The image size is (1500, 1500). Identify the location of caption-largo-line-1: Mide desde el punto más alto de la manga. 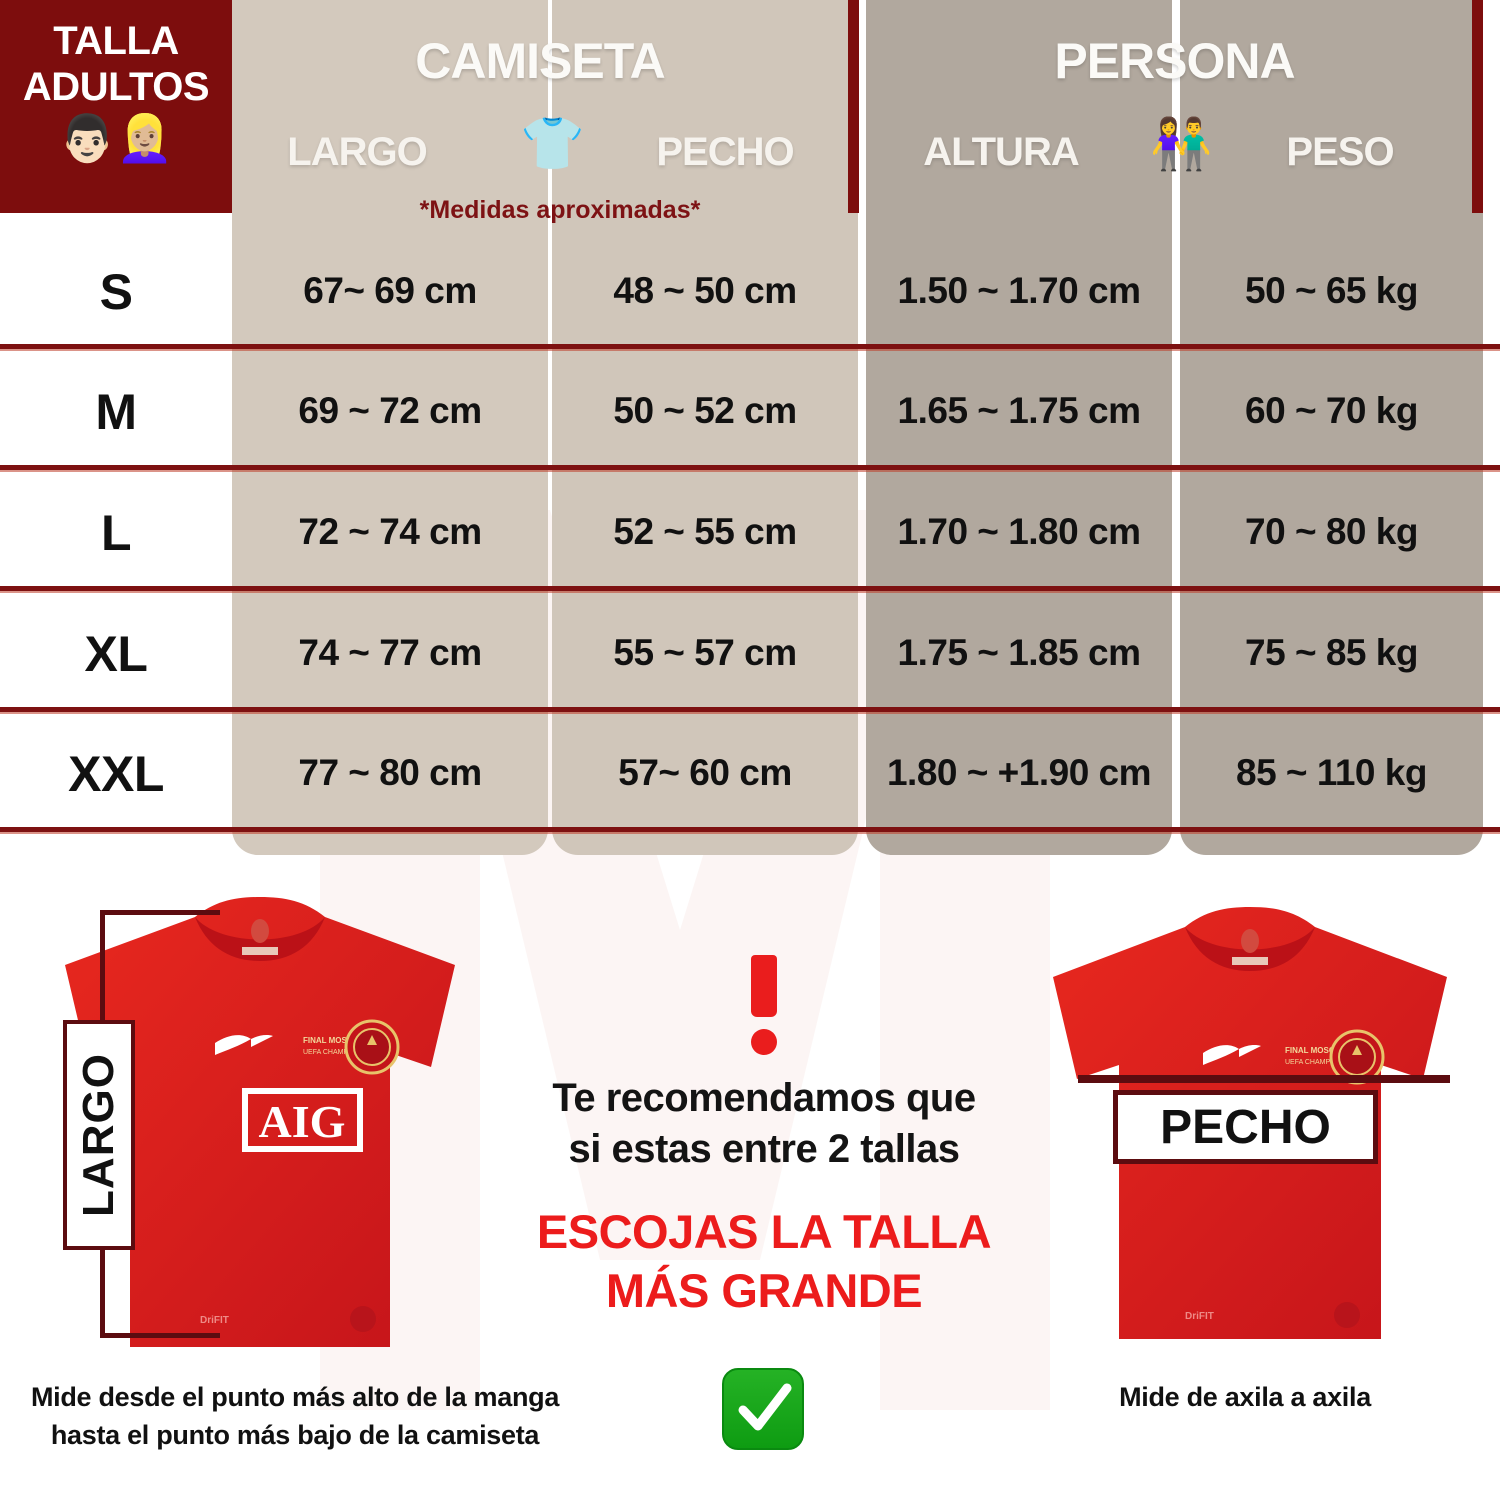
(295, 1397).